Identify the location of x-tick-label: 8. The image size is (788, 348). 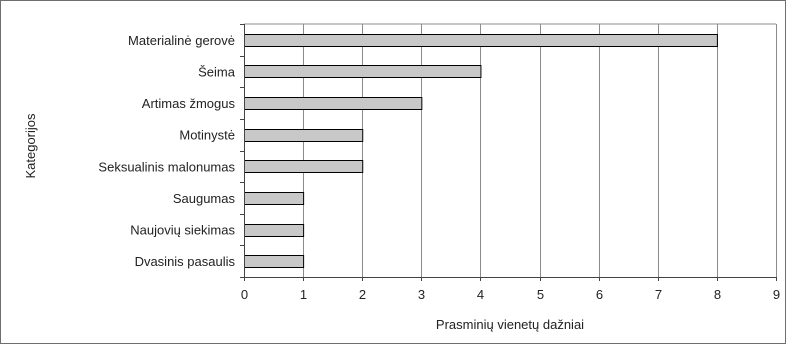
(717, 294).